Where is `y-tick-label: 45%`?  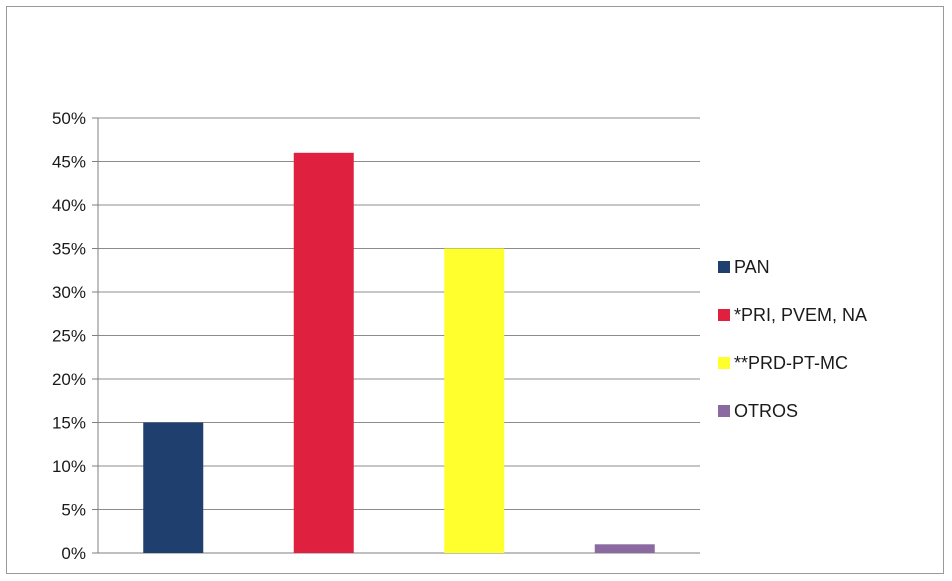
y-tick-label: 45% is located at coordinates (69, 162).